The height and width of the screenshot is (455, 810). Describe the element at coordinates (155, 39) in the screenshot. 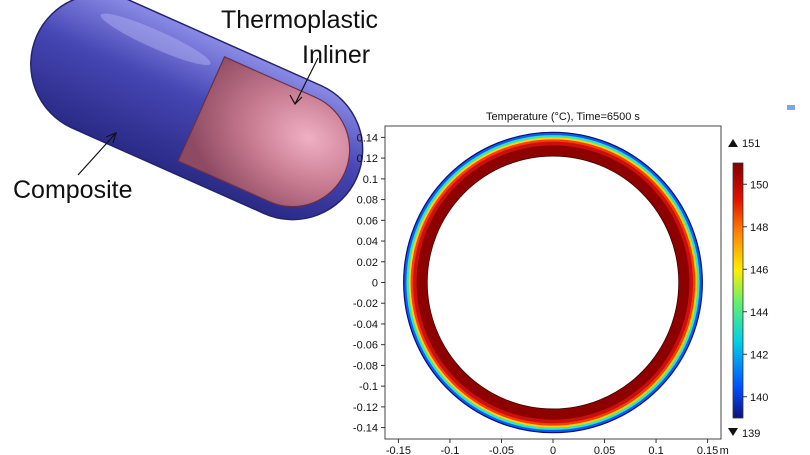

I see `composite-highlight` at that location.